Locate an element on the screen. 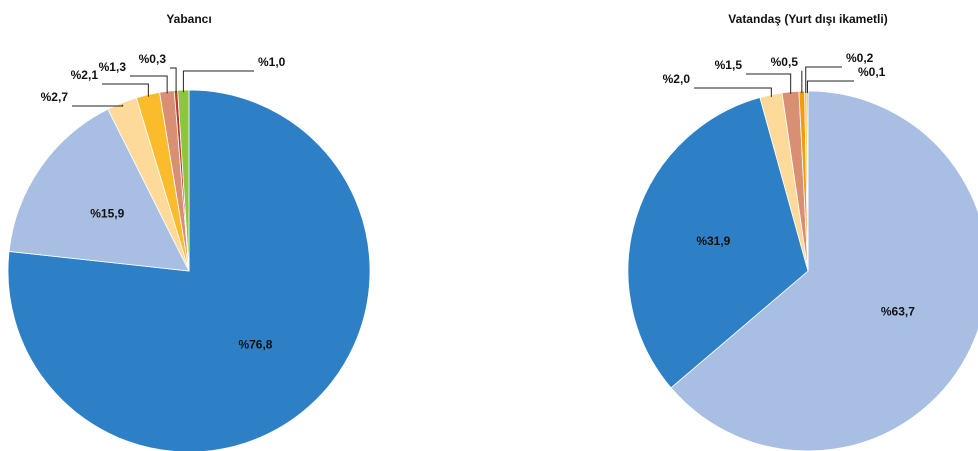 The width and height of the screenshot is (978, 451). data-label: %63,7 is located at coordinates (898, 312).